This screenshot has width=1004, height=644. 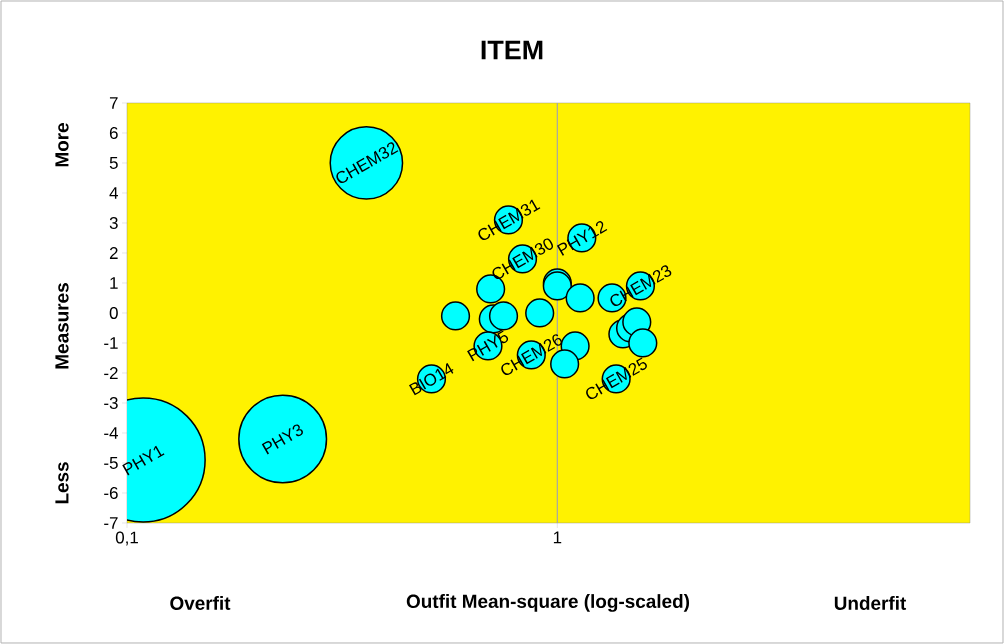 What do you see at coordinates (111, 373) in the screenshot?
I see `y-tick-label: -2` at bounding box center [111, 373].